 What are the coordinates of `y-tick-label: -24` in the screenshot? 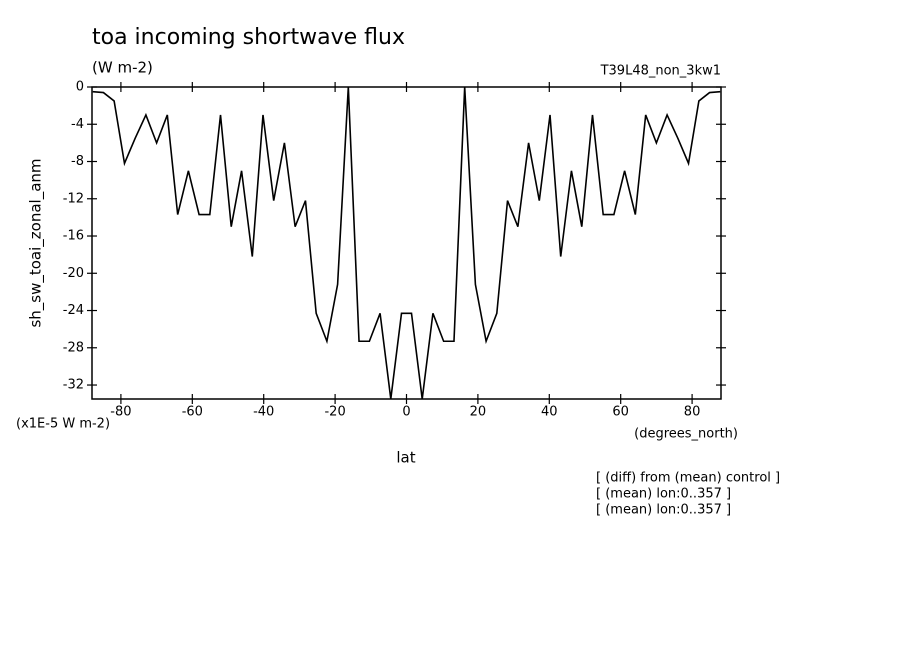 It's located at (73, 310).